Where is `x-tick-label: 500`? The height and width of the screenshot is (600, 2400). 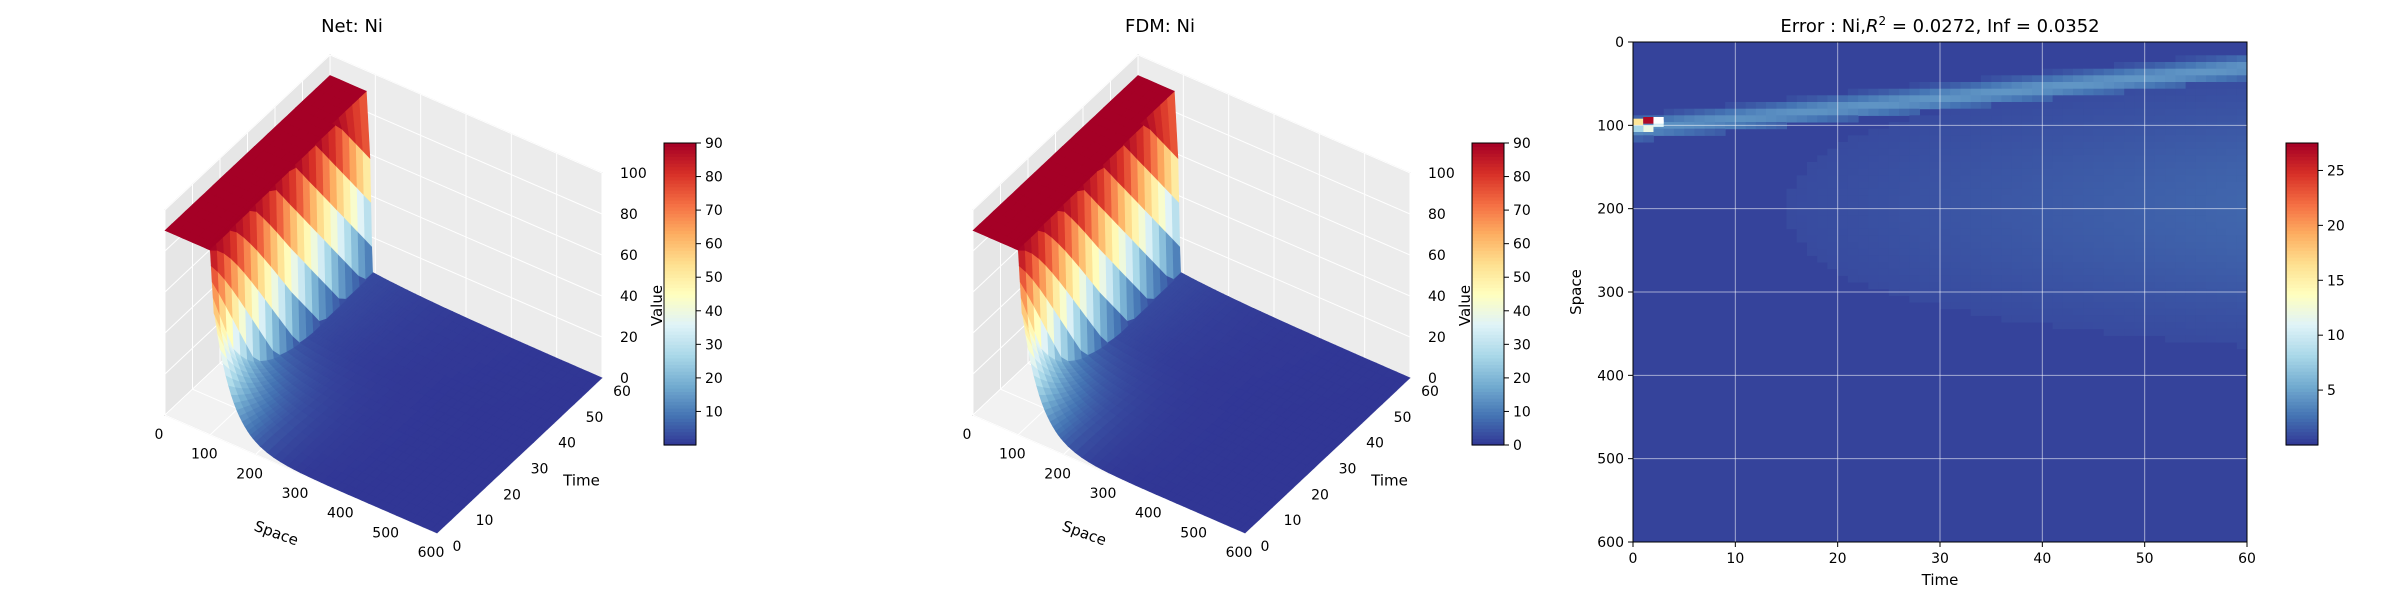
x-tick-label: 500 is located at coordinates (1193, 533).